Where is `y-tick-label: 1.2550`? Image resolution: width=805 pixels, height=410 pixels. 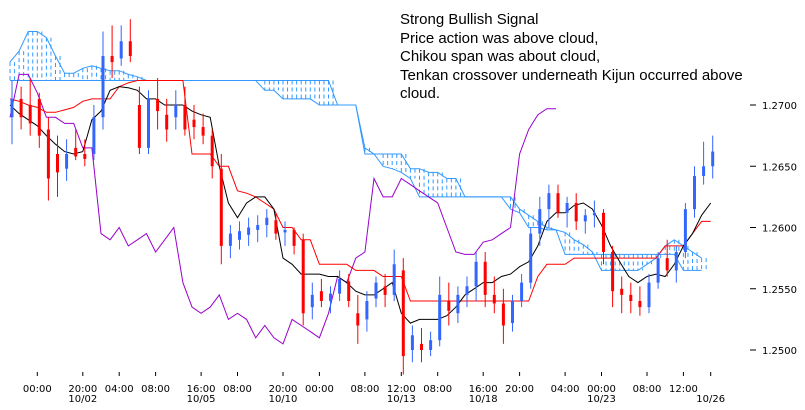 y-tick-label: 1.2550 is located at coordinates (779, 290).